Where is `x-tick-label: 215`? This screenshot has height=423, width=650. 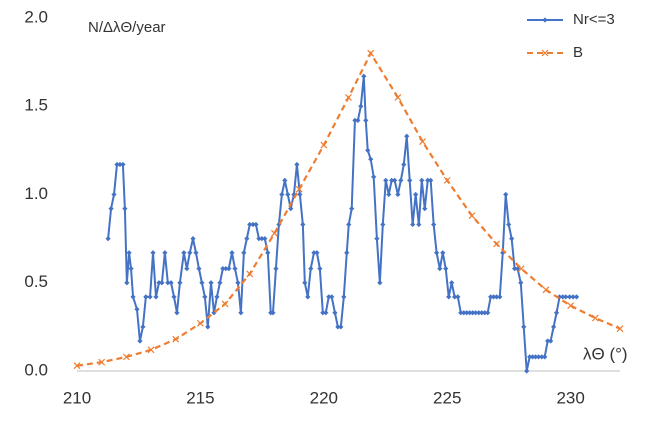 x-tick-label: 215 is located at coordinates (200, 397).